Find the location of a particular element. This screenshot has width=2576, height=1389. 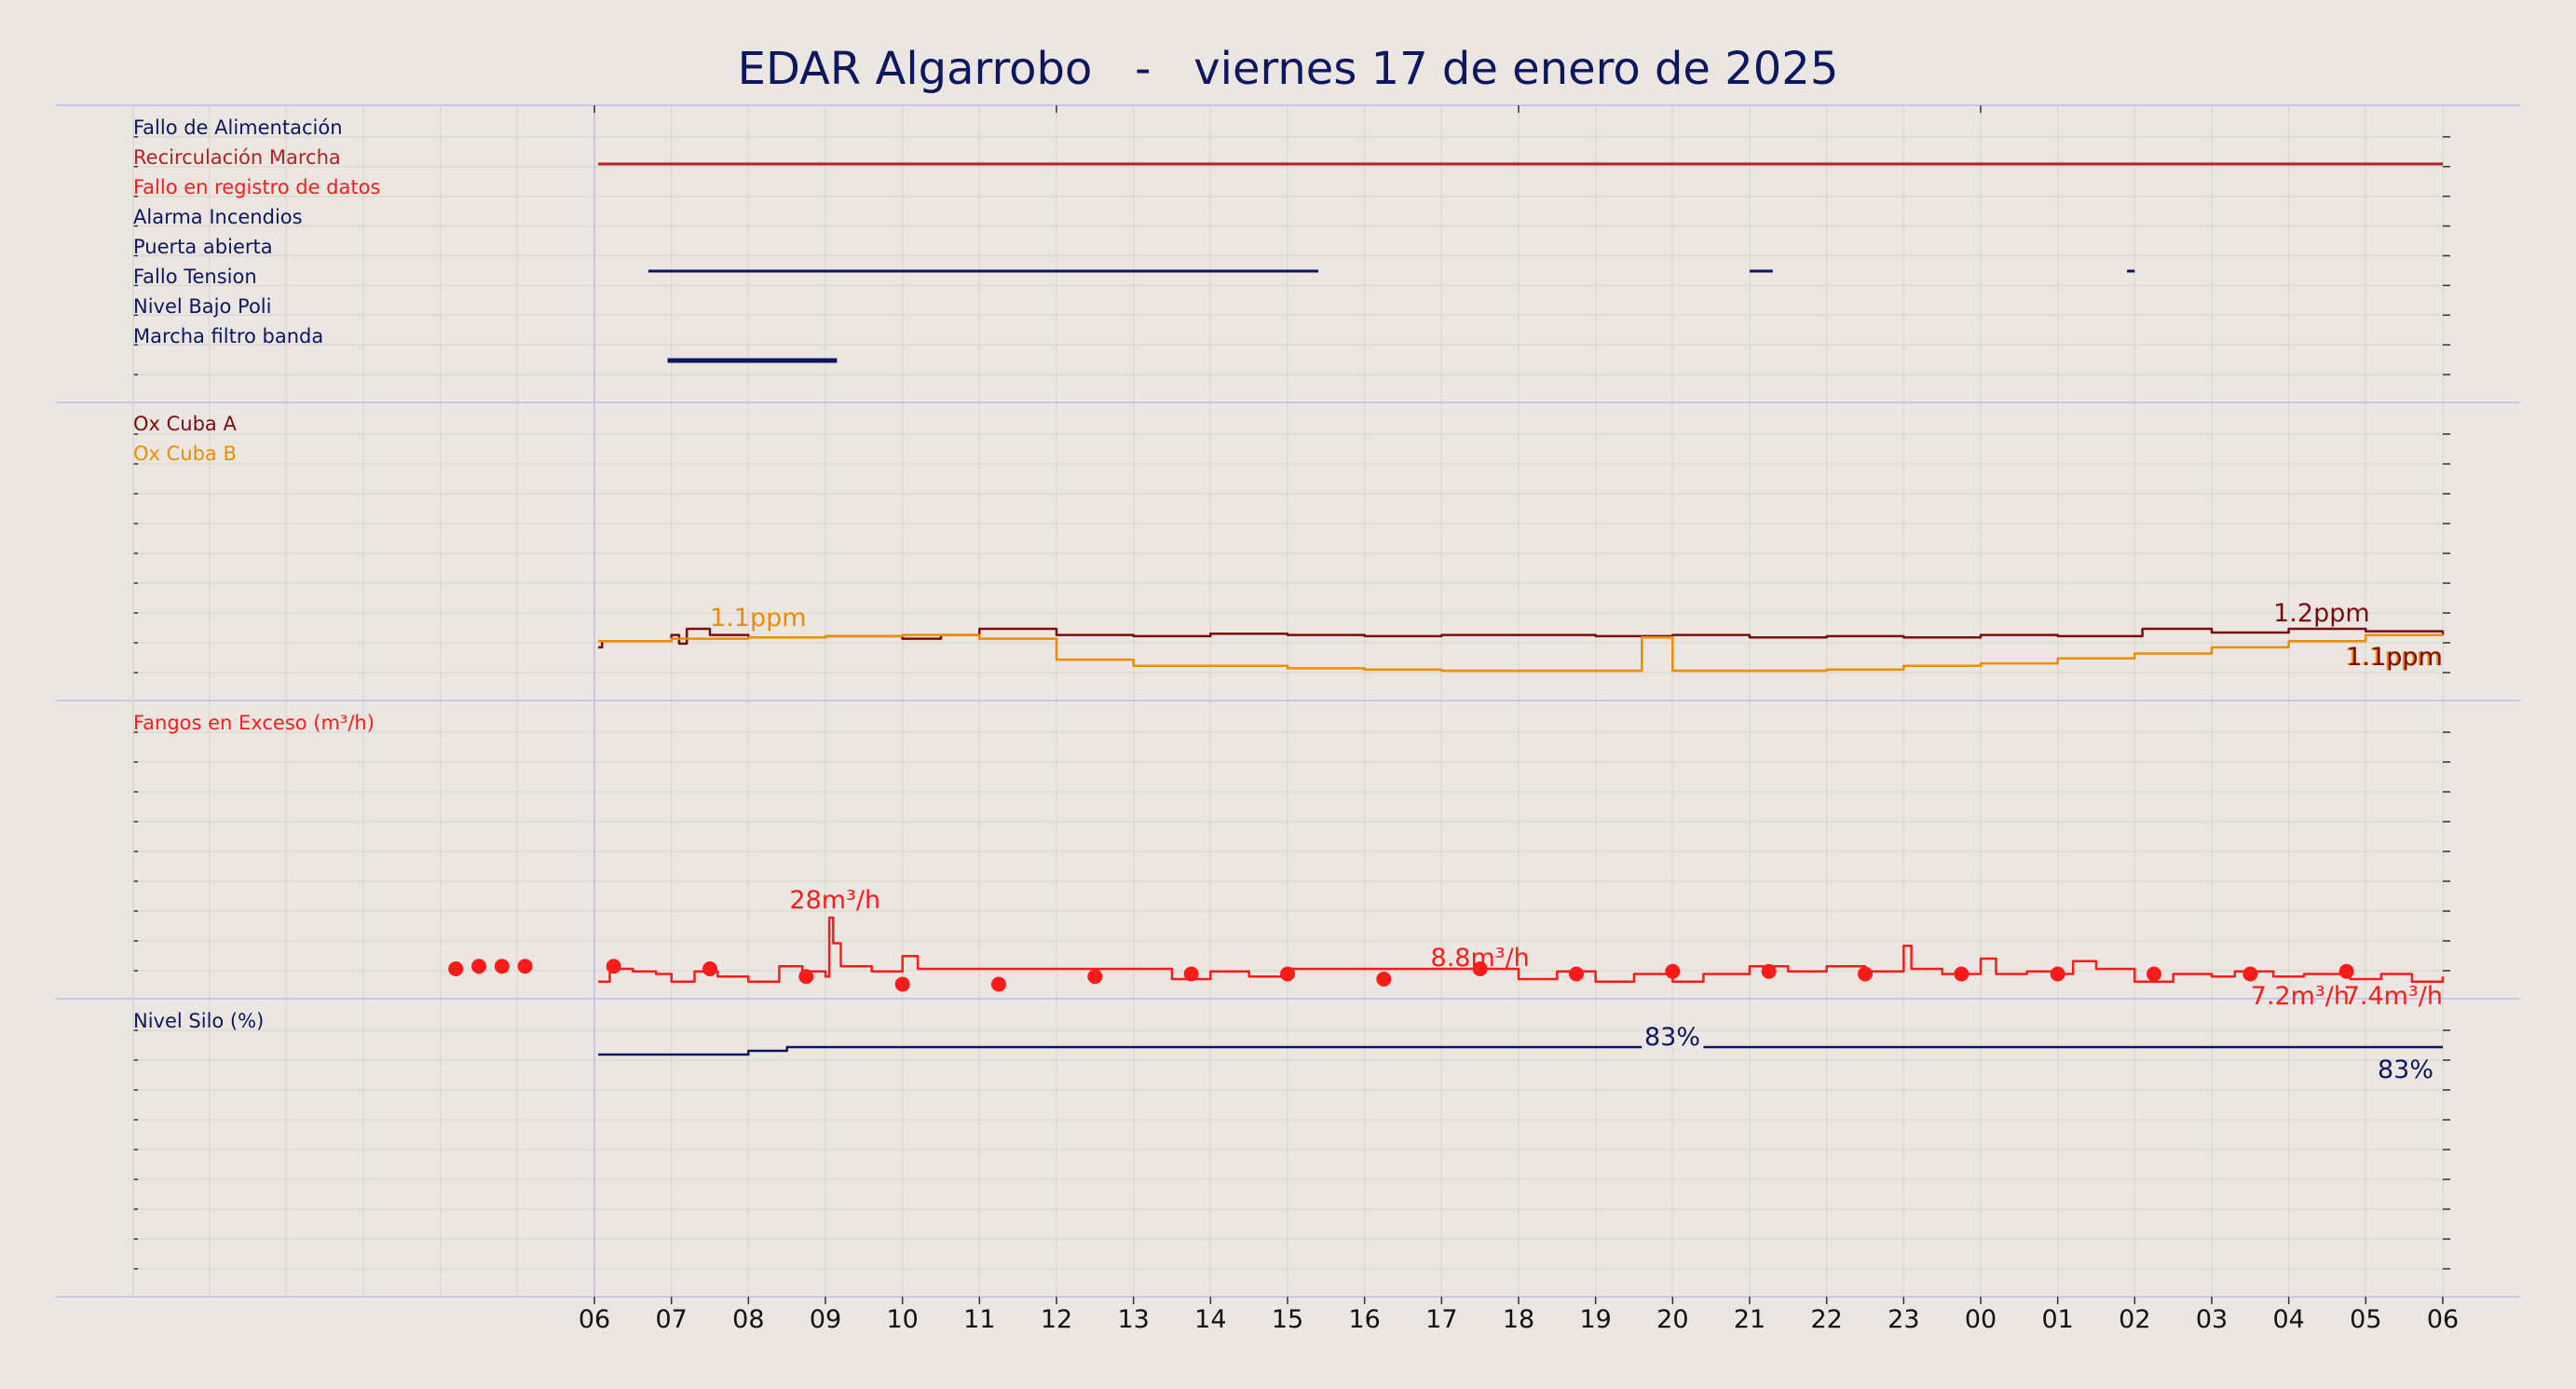

x-tick-label: 04 is located at coordinates (2288, 1319).